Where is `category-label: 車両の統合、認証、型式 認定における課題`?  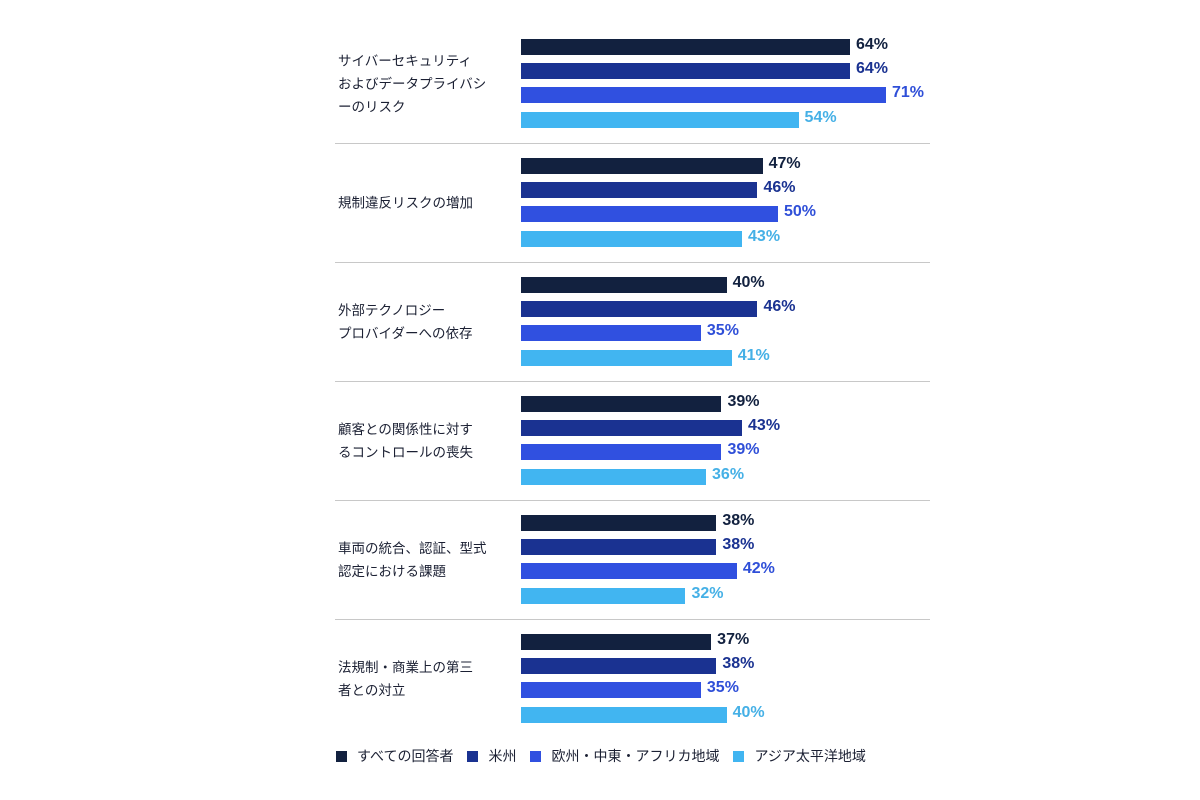
category-label: 車両の統合、認証、型式 認定における課題 is located at coordinates (412, 560).